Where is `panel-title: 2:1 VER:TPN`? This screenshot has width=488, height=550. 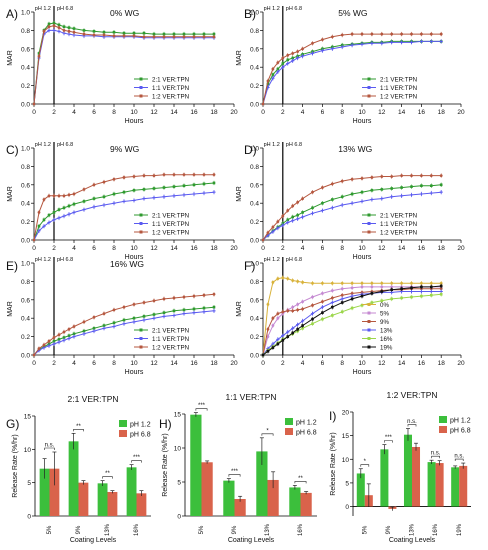
panel-title: 2:1 VER:TPN is located at coordinates (92, 399).